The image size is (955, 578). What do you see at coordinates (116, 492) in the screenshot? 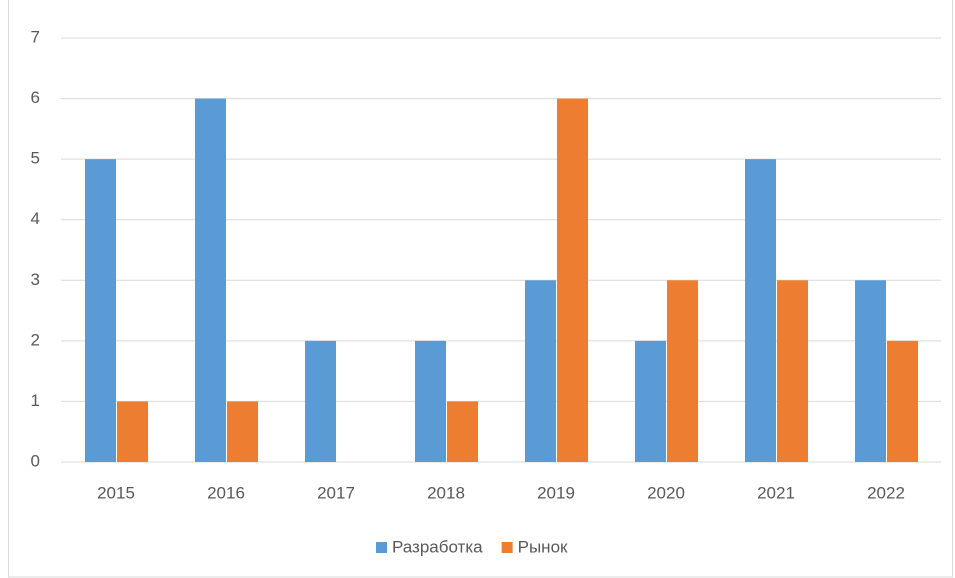
I see `x-tick-label: 2015` at bounding box center [116, 492].